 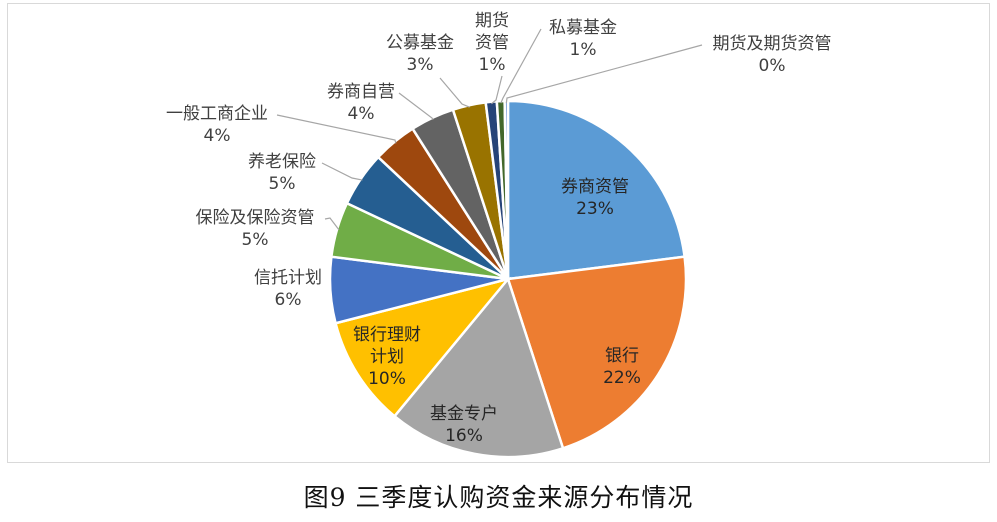 I want to click on slice-label-5: 信托计划, so click(x=288, y=278).